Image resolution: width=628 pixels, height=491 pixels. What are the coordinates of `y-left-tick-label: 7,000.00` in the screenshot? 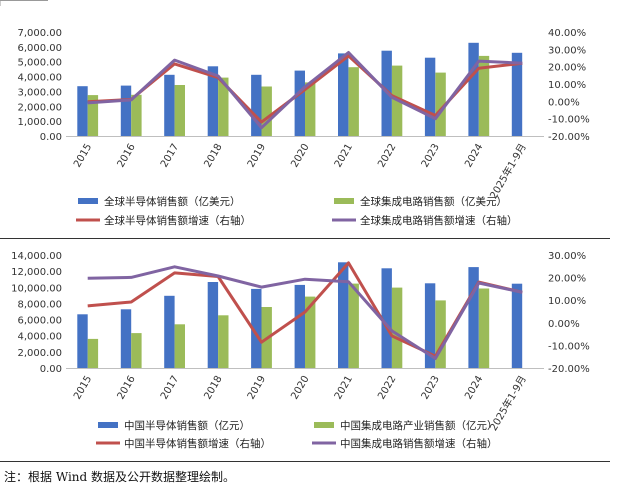 It's located at (39, 33).